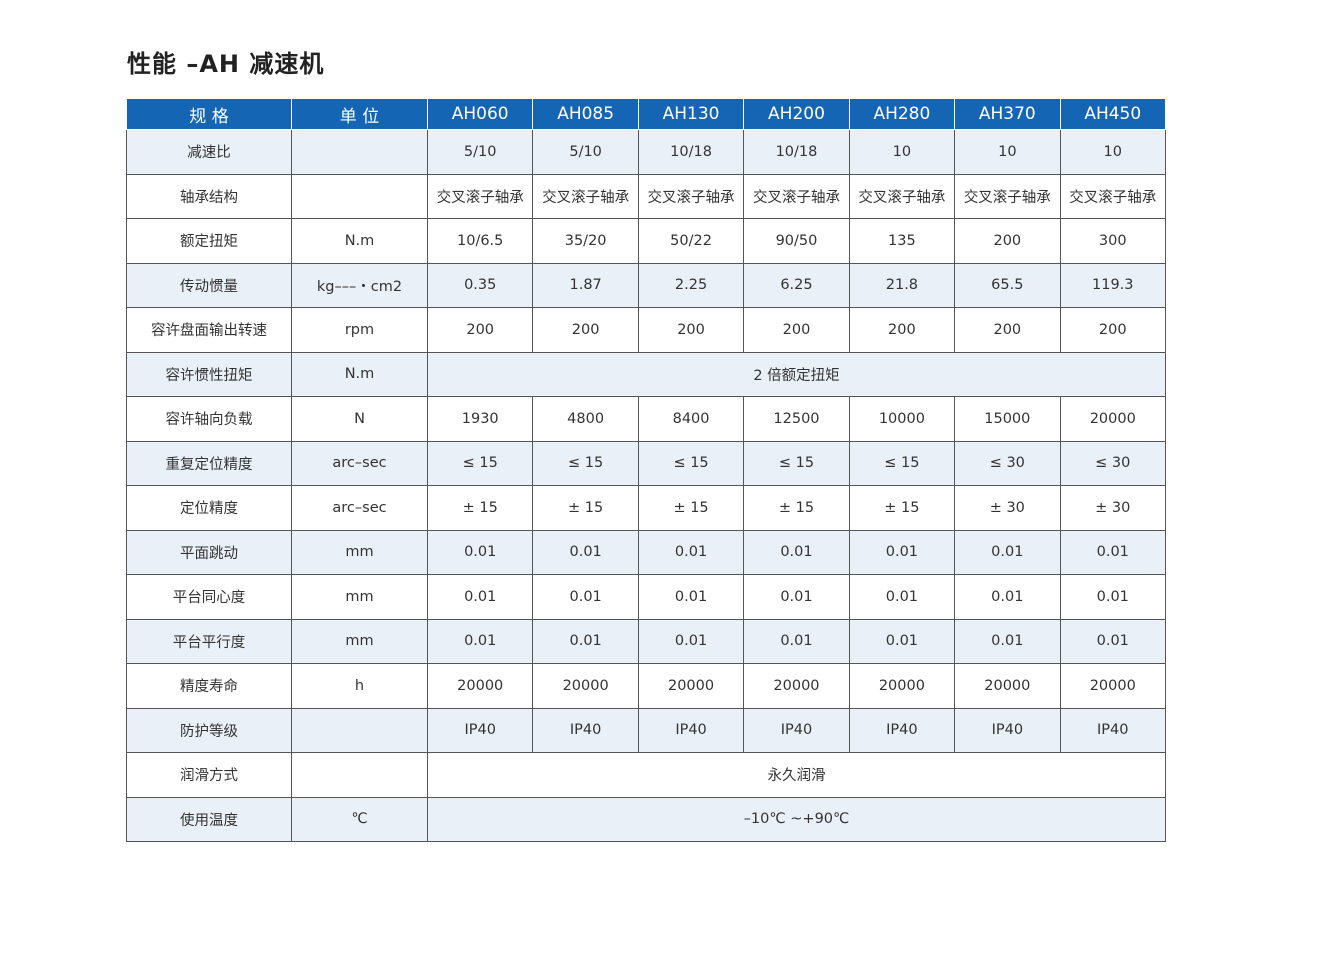  I want to click on merged-cell: 永久润滑, so click(796, 775).